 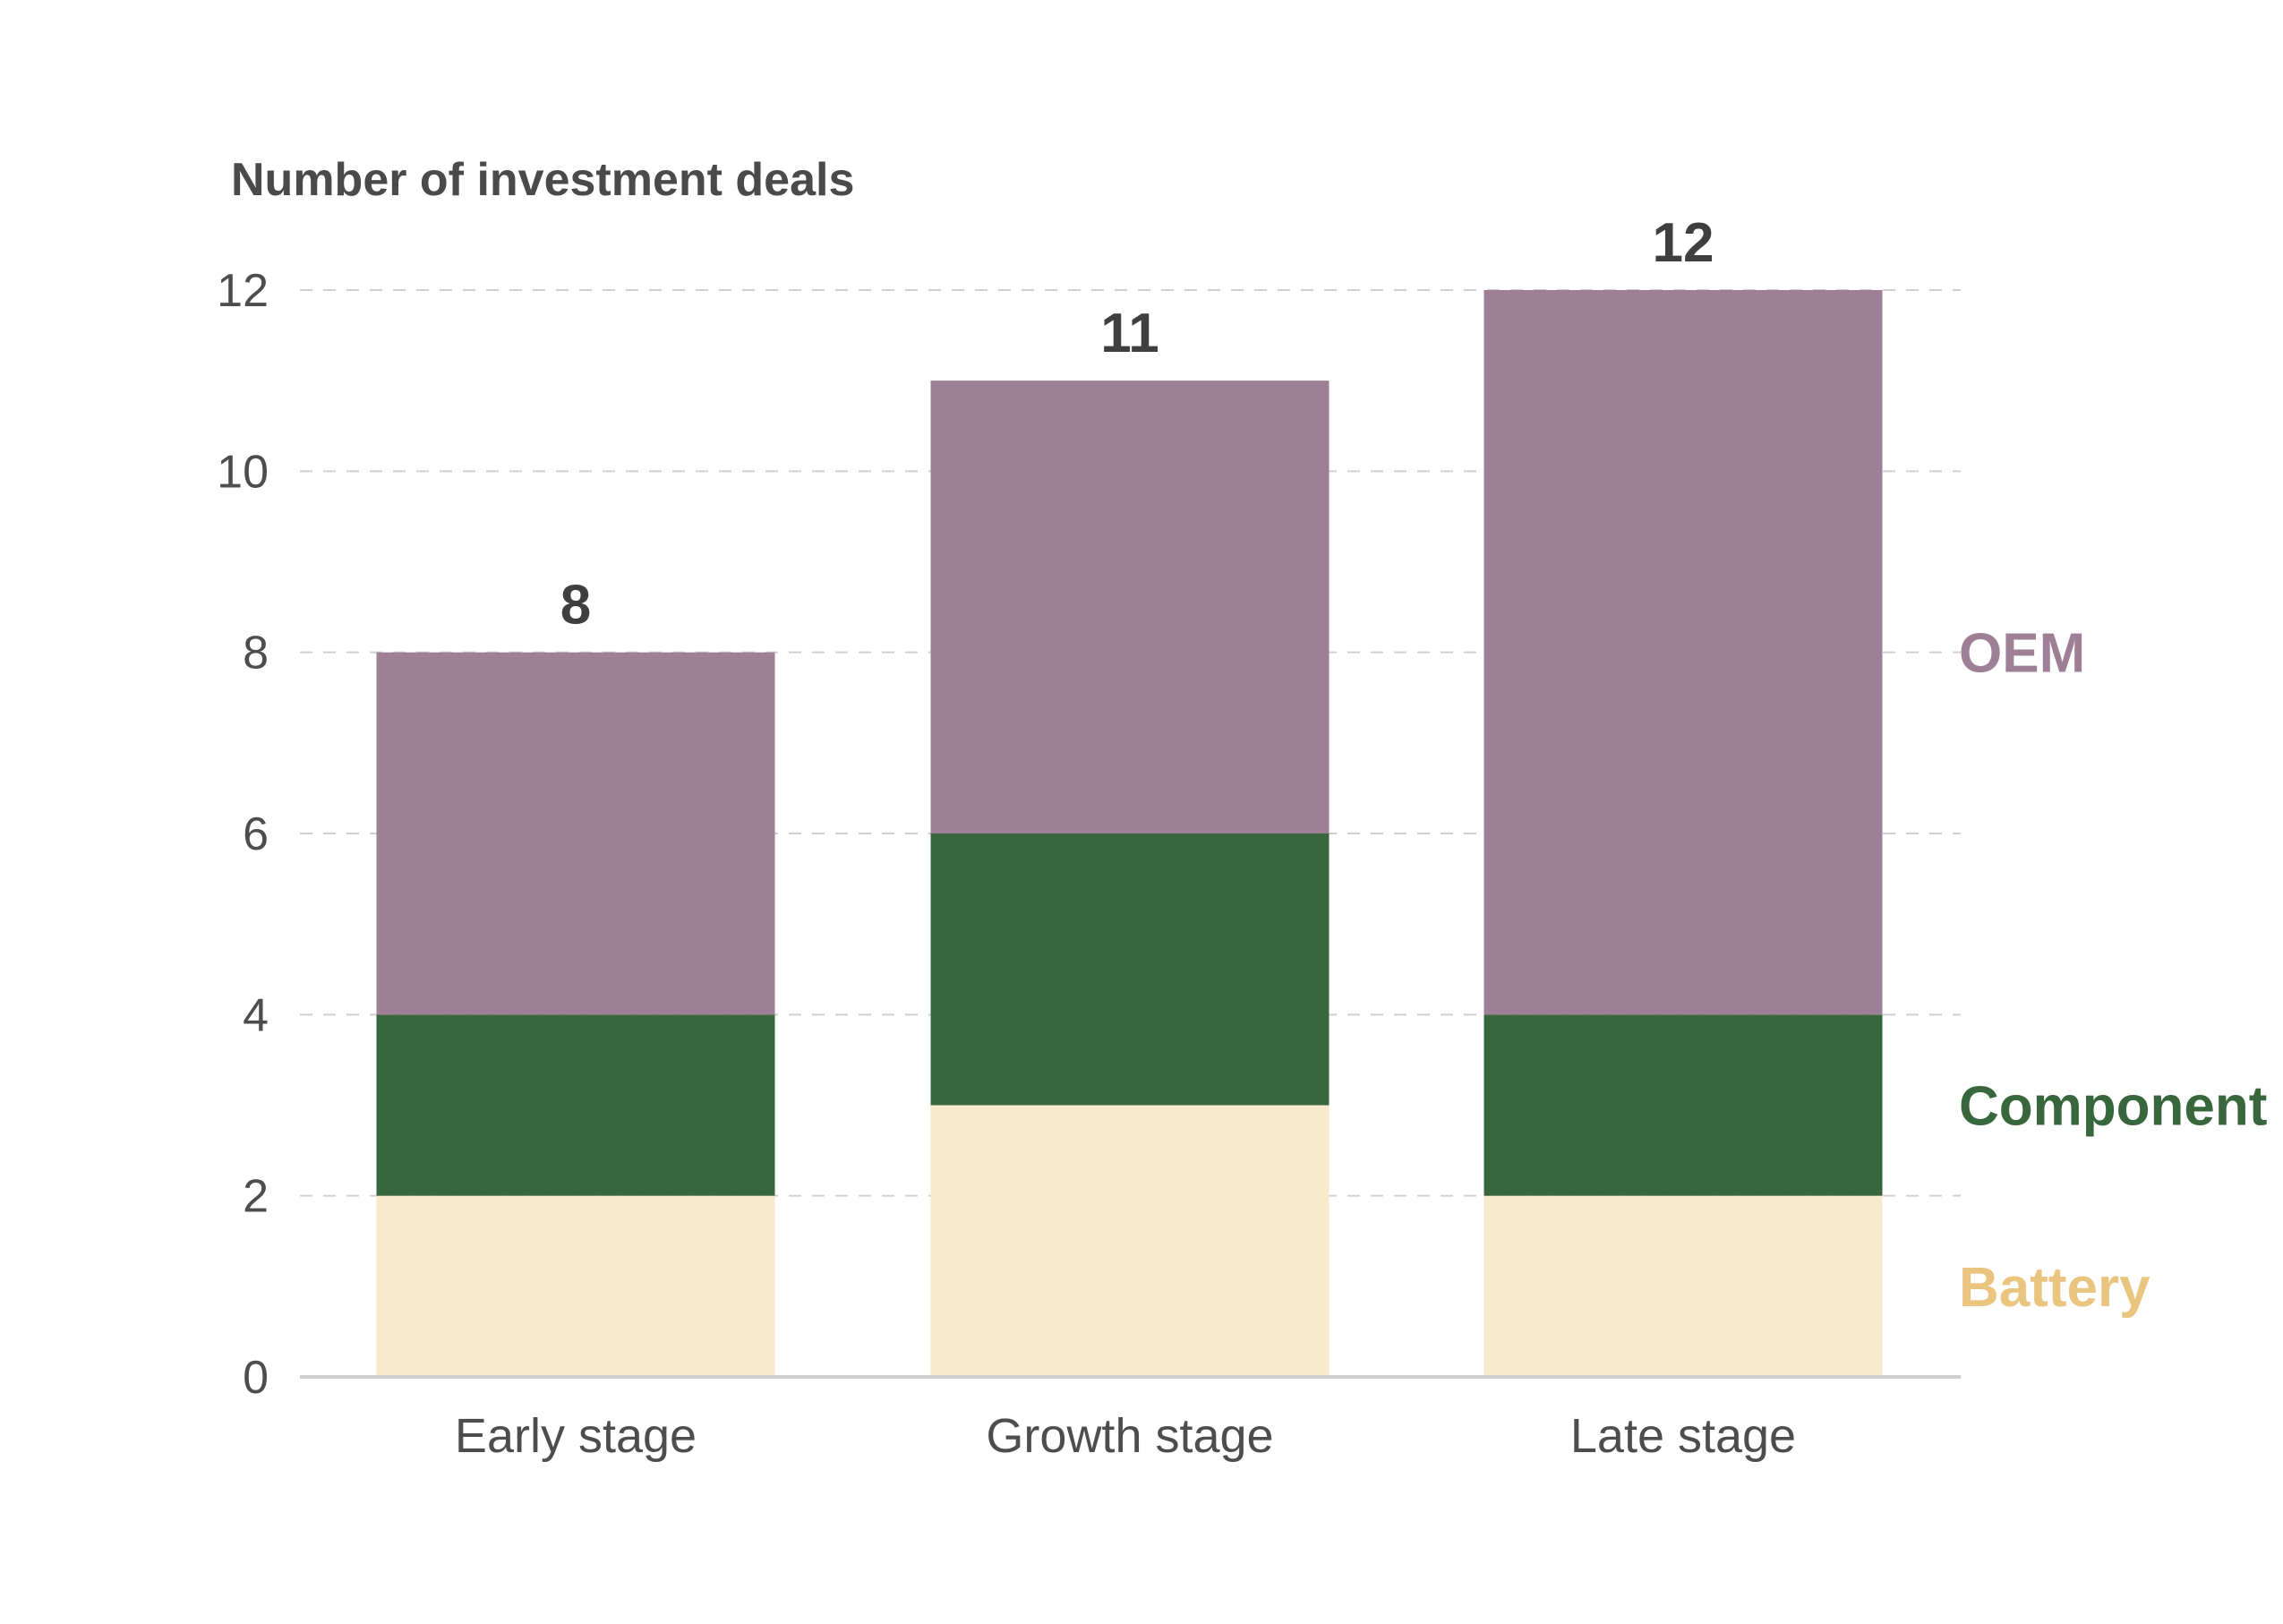 I want to click on bar-total-label: 12, so click(x=1683, y=243).